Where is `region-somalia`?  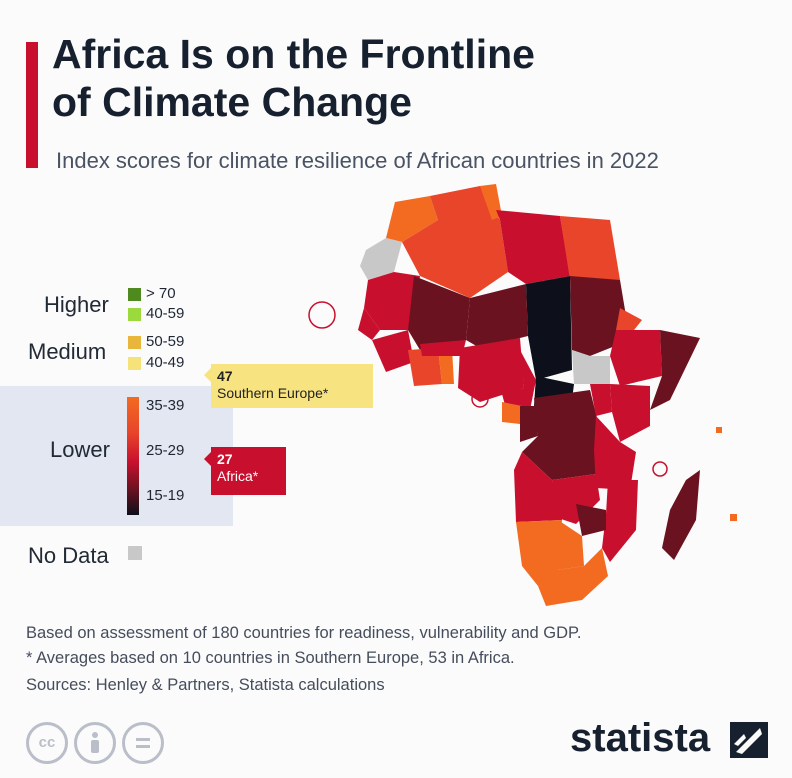
region-somalia is located at coordinates (675, 370).